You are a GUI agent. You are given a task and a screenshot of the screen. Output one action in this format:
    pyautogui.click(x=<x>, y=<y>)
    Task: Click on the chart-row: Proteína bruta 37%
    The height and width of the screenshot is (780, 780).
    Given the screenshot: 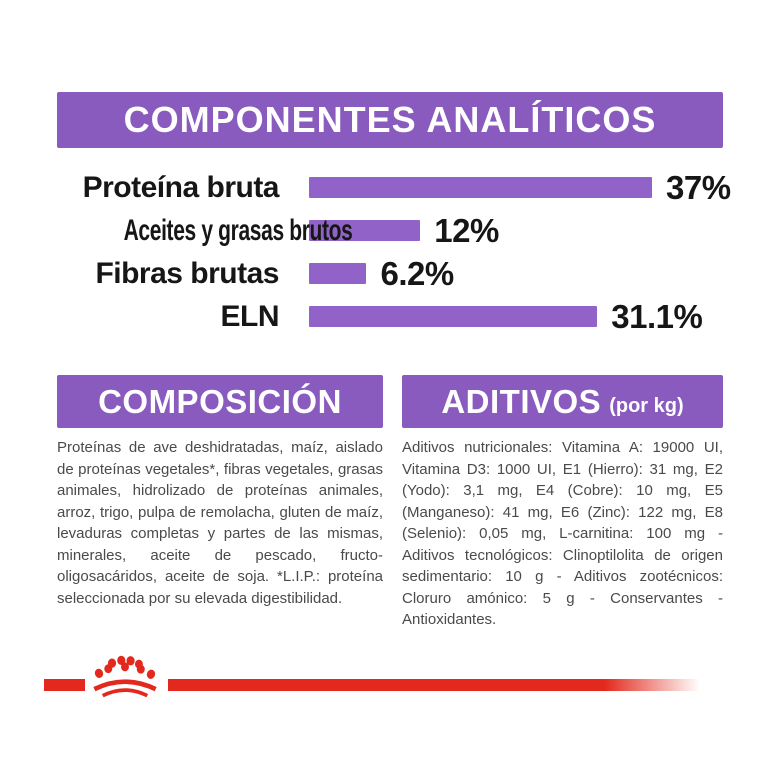 What is the action you would take?
    pyautogui.click(x=407, y=187)
    